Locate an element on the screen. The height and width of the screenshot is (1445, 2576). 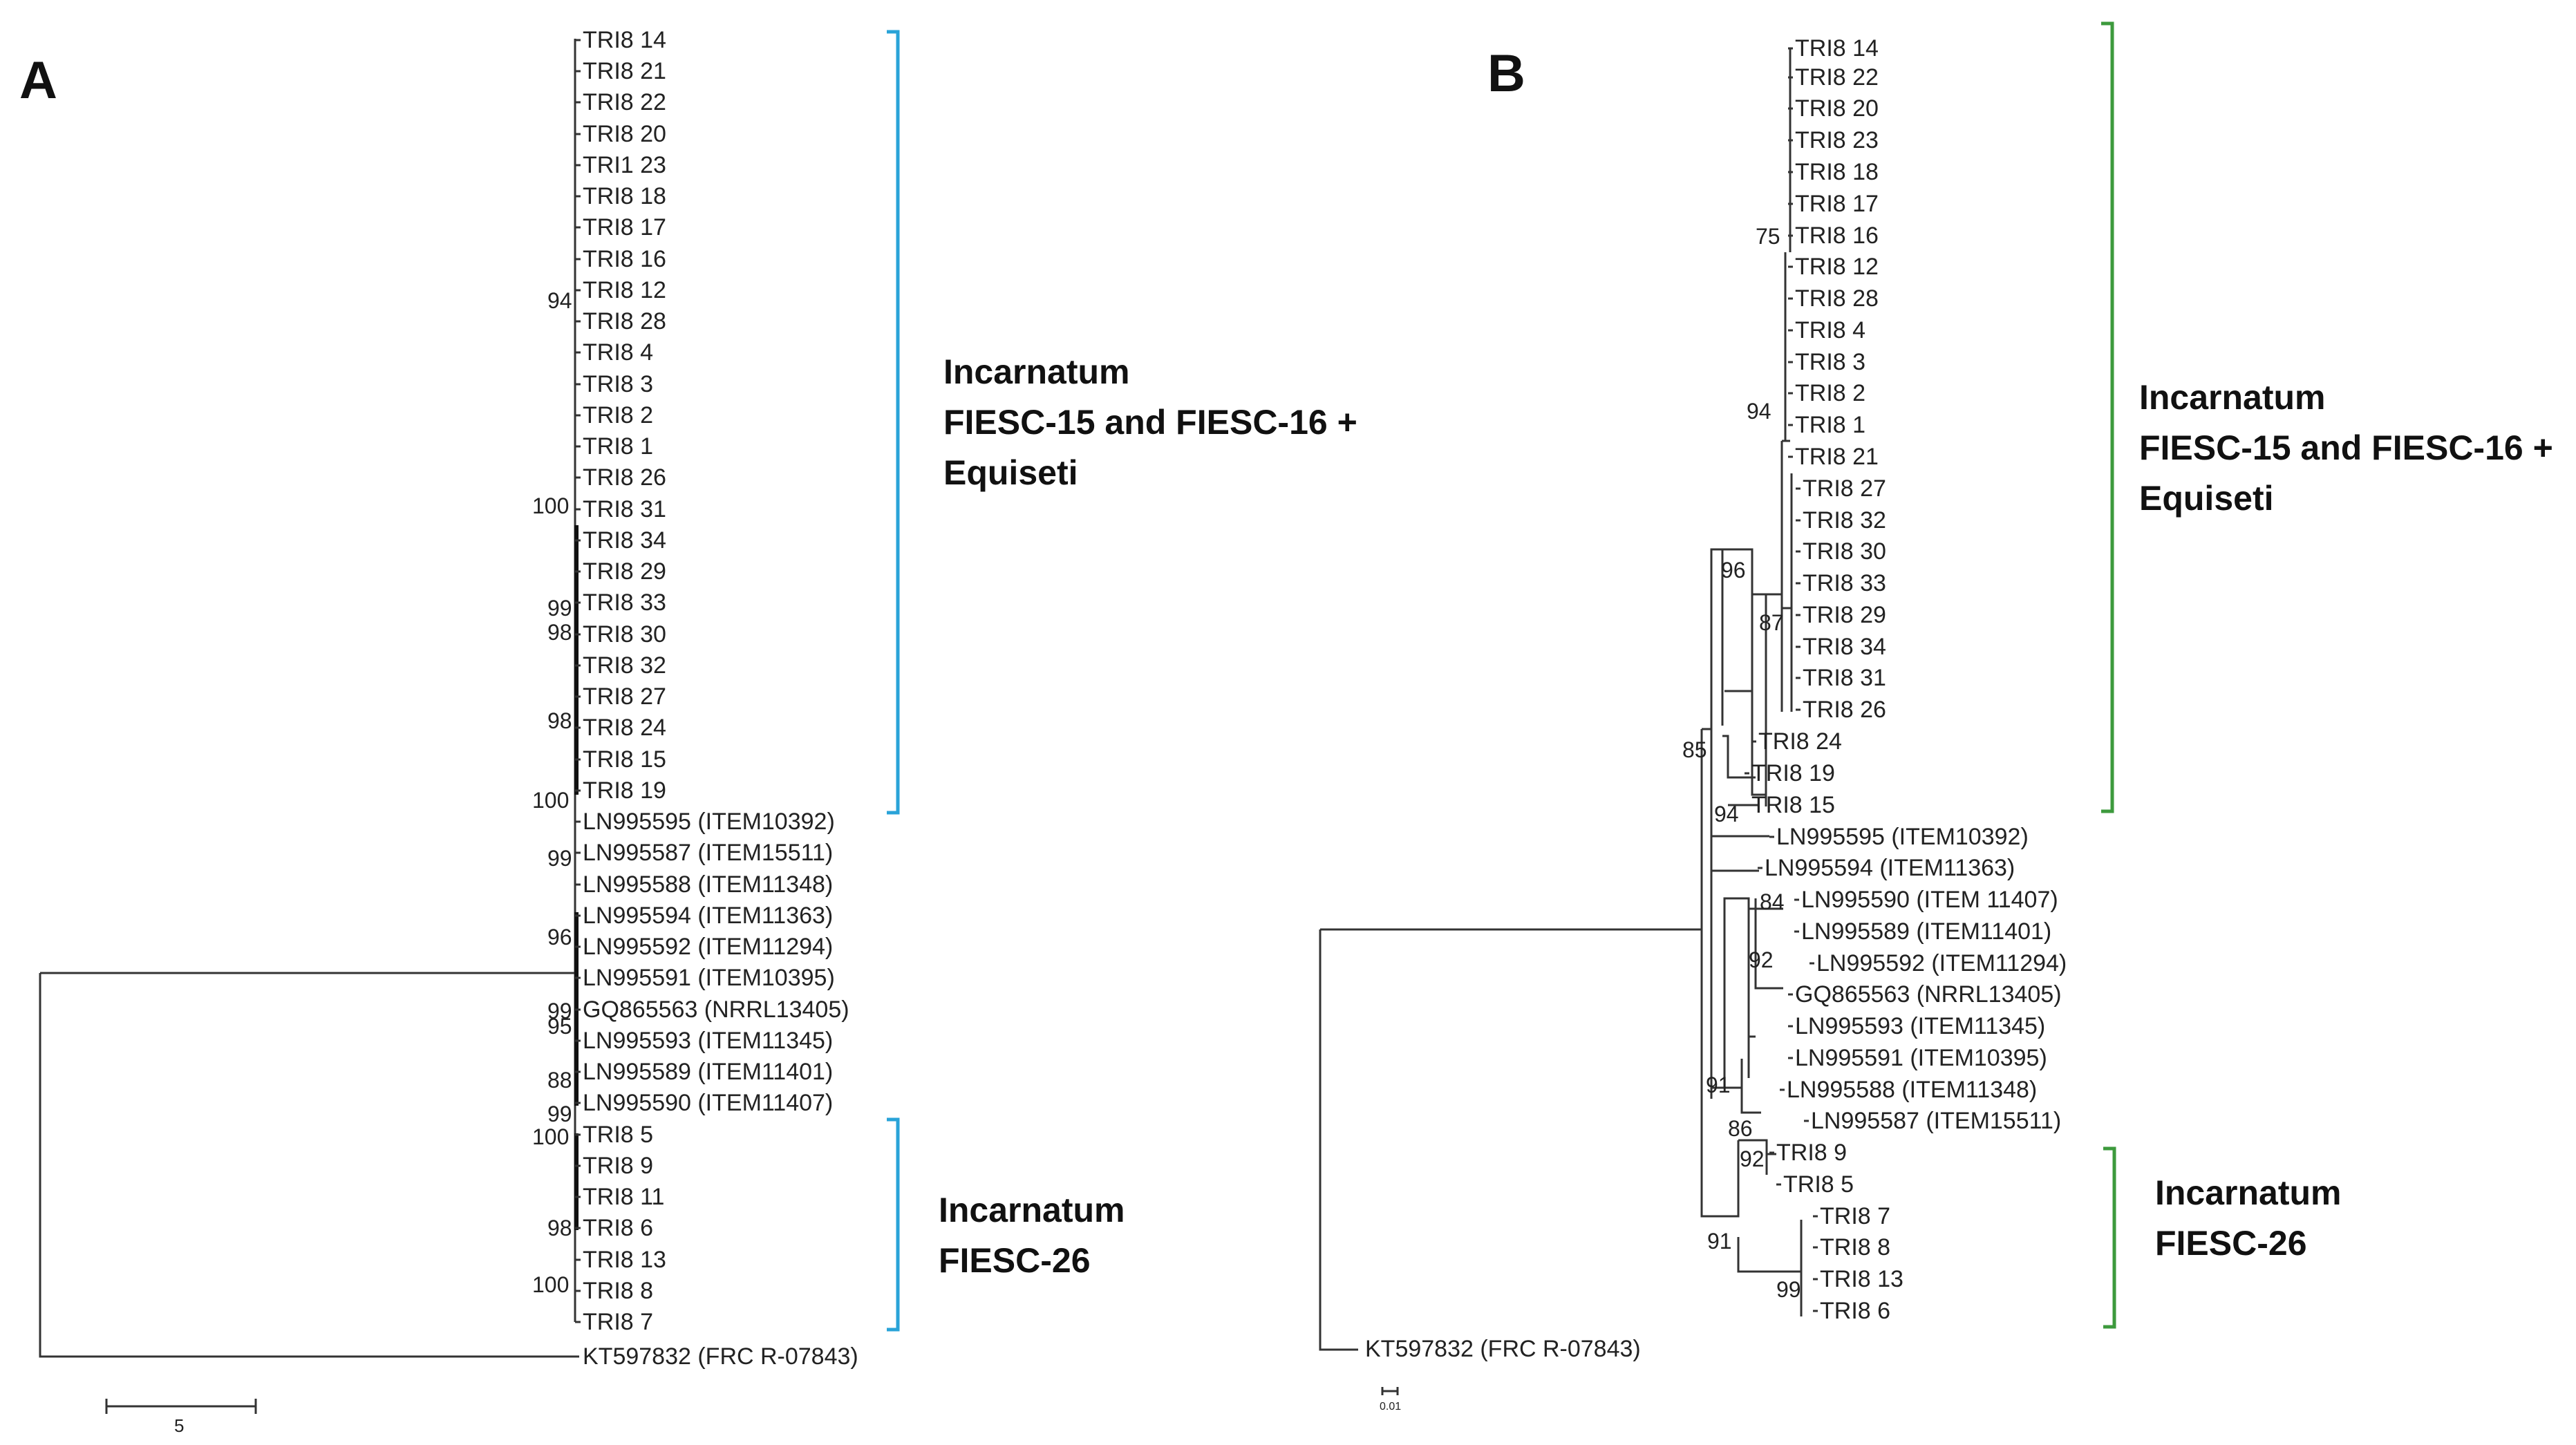
panel-a-taxon: LN995588 (ITEM11348) is located at coordinates (708, 884).